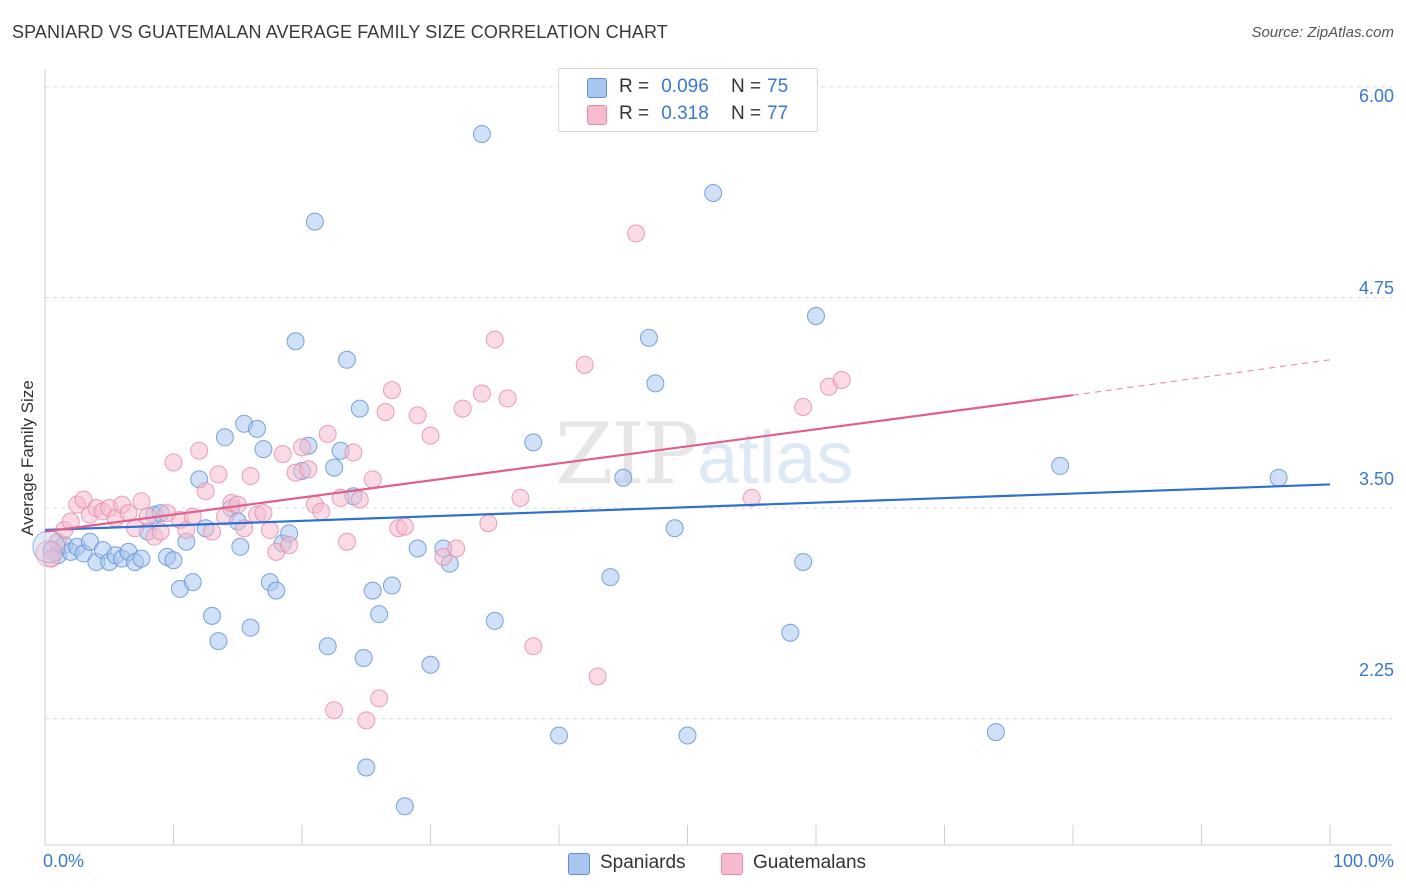 This screenshot has width=1406, height=892. What do you see at coordinates (1376, 288) in the screenshot?
I see `y-tick-label-475: 4.75` at bounding box center [1376, 288].